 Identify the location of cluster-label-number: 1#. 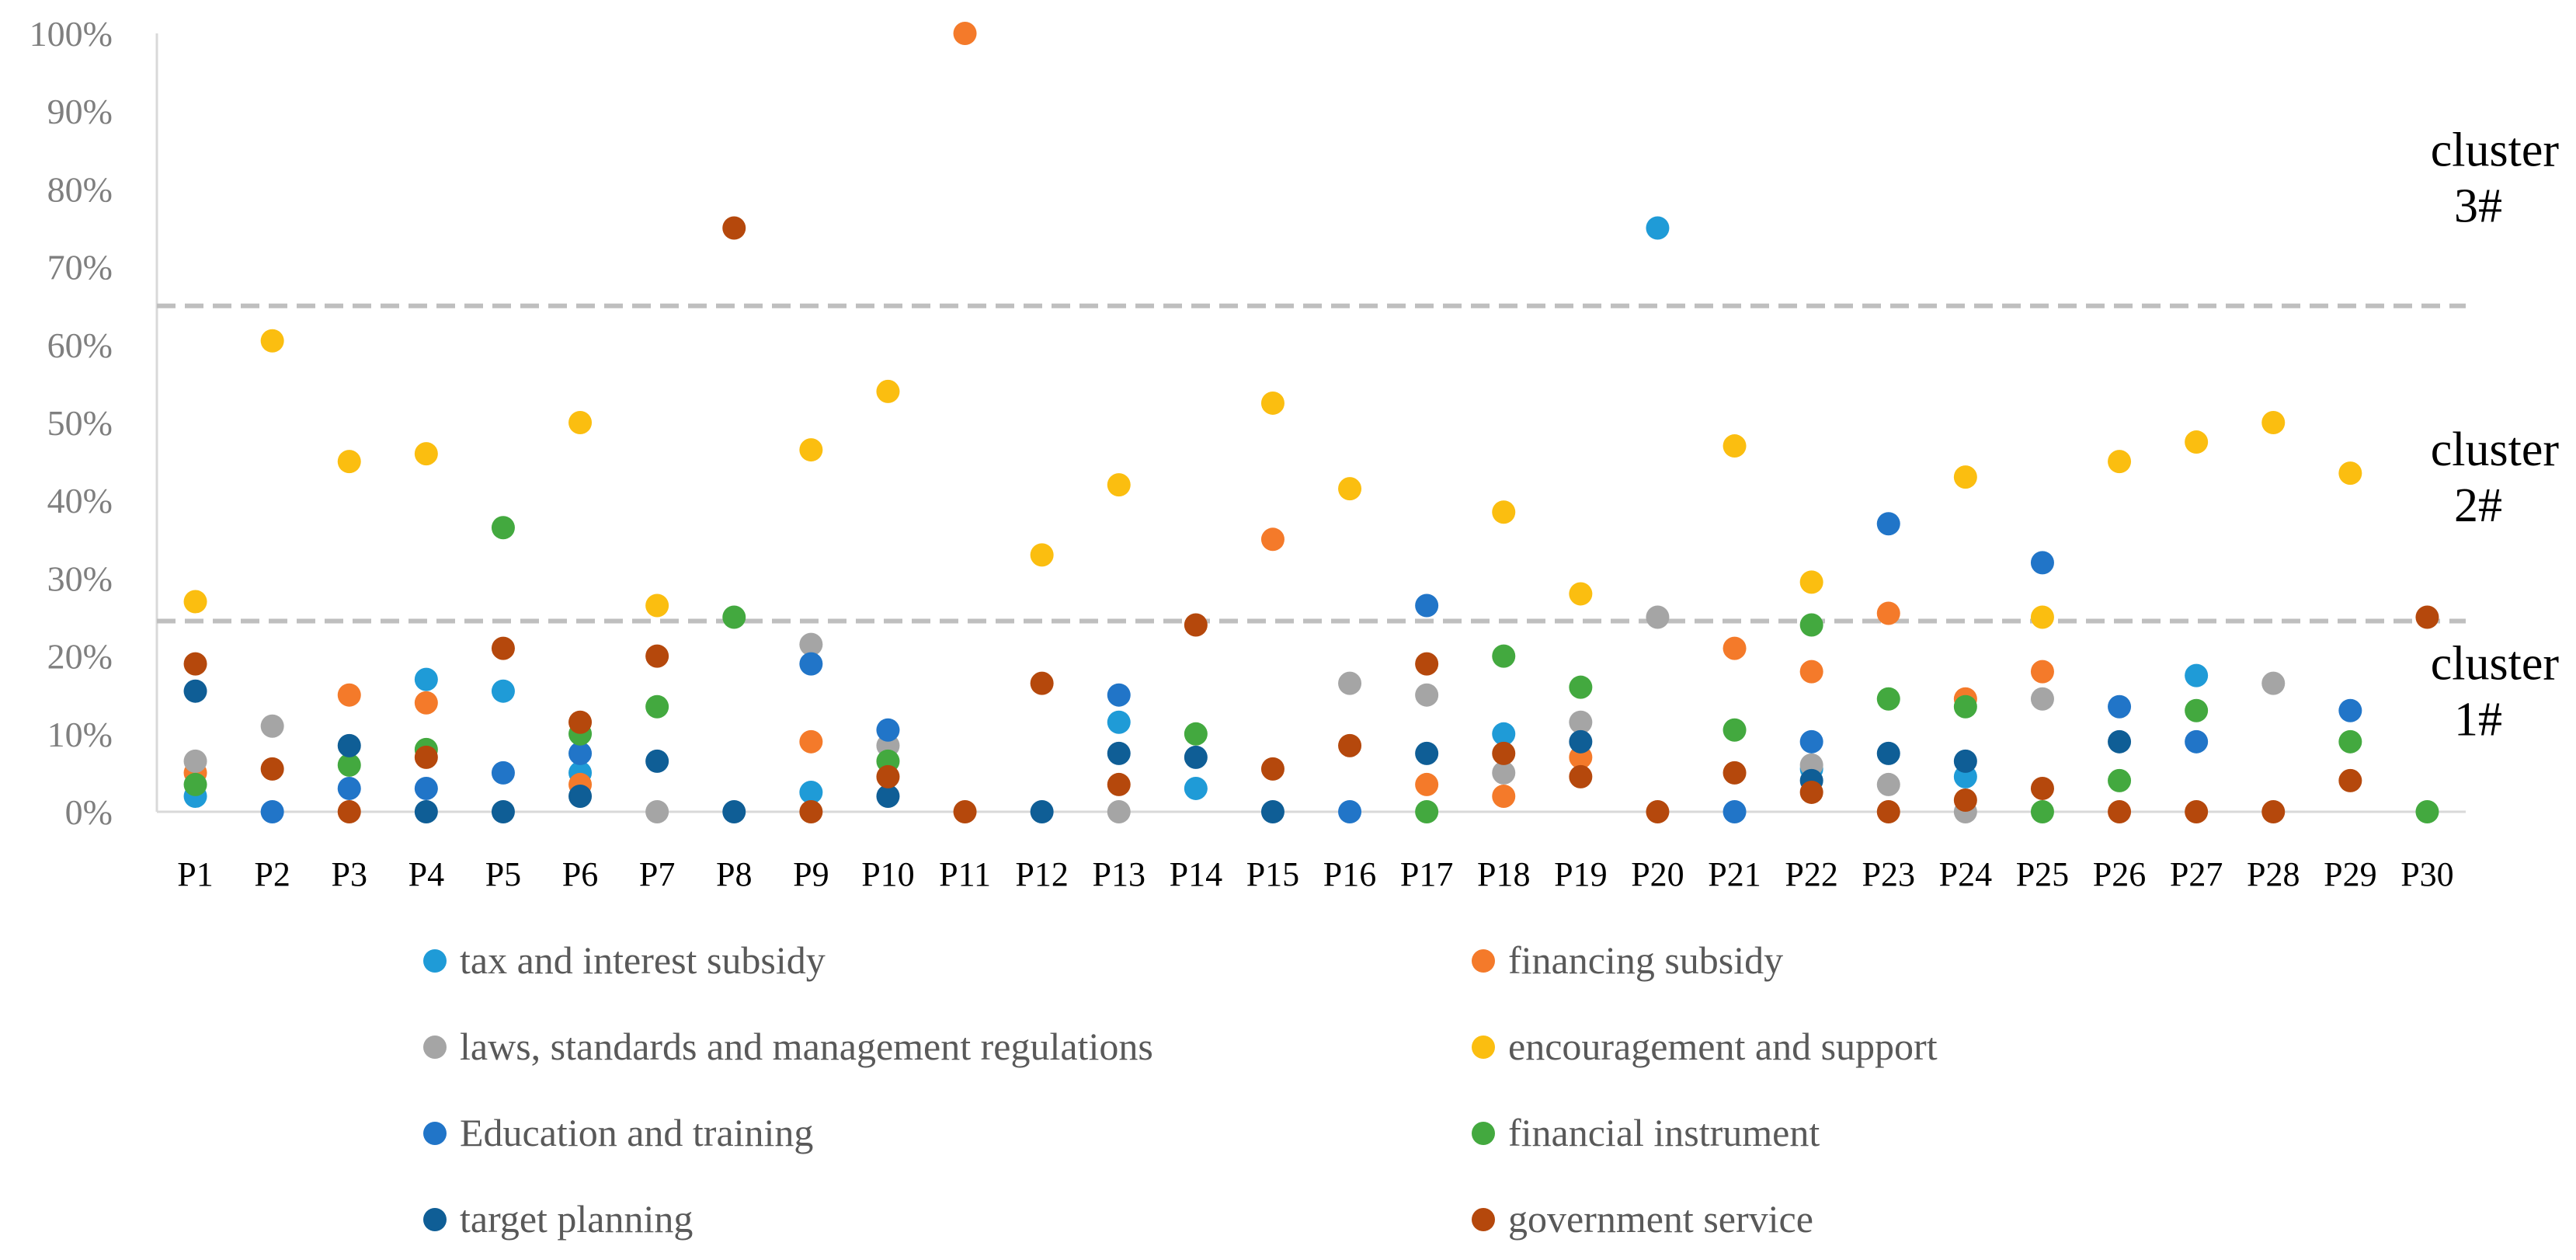
(2478, 720).